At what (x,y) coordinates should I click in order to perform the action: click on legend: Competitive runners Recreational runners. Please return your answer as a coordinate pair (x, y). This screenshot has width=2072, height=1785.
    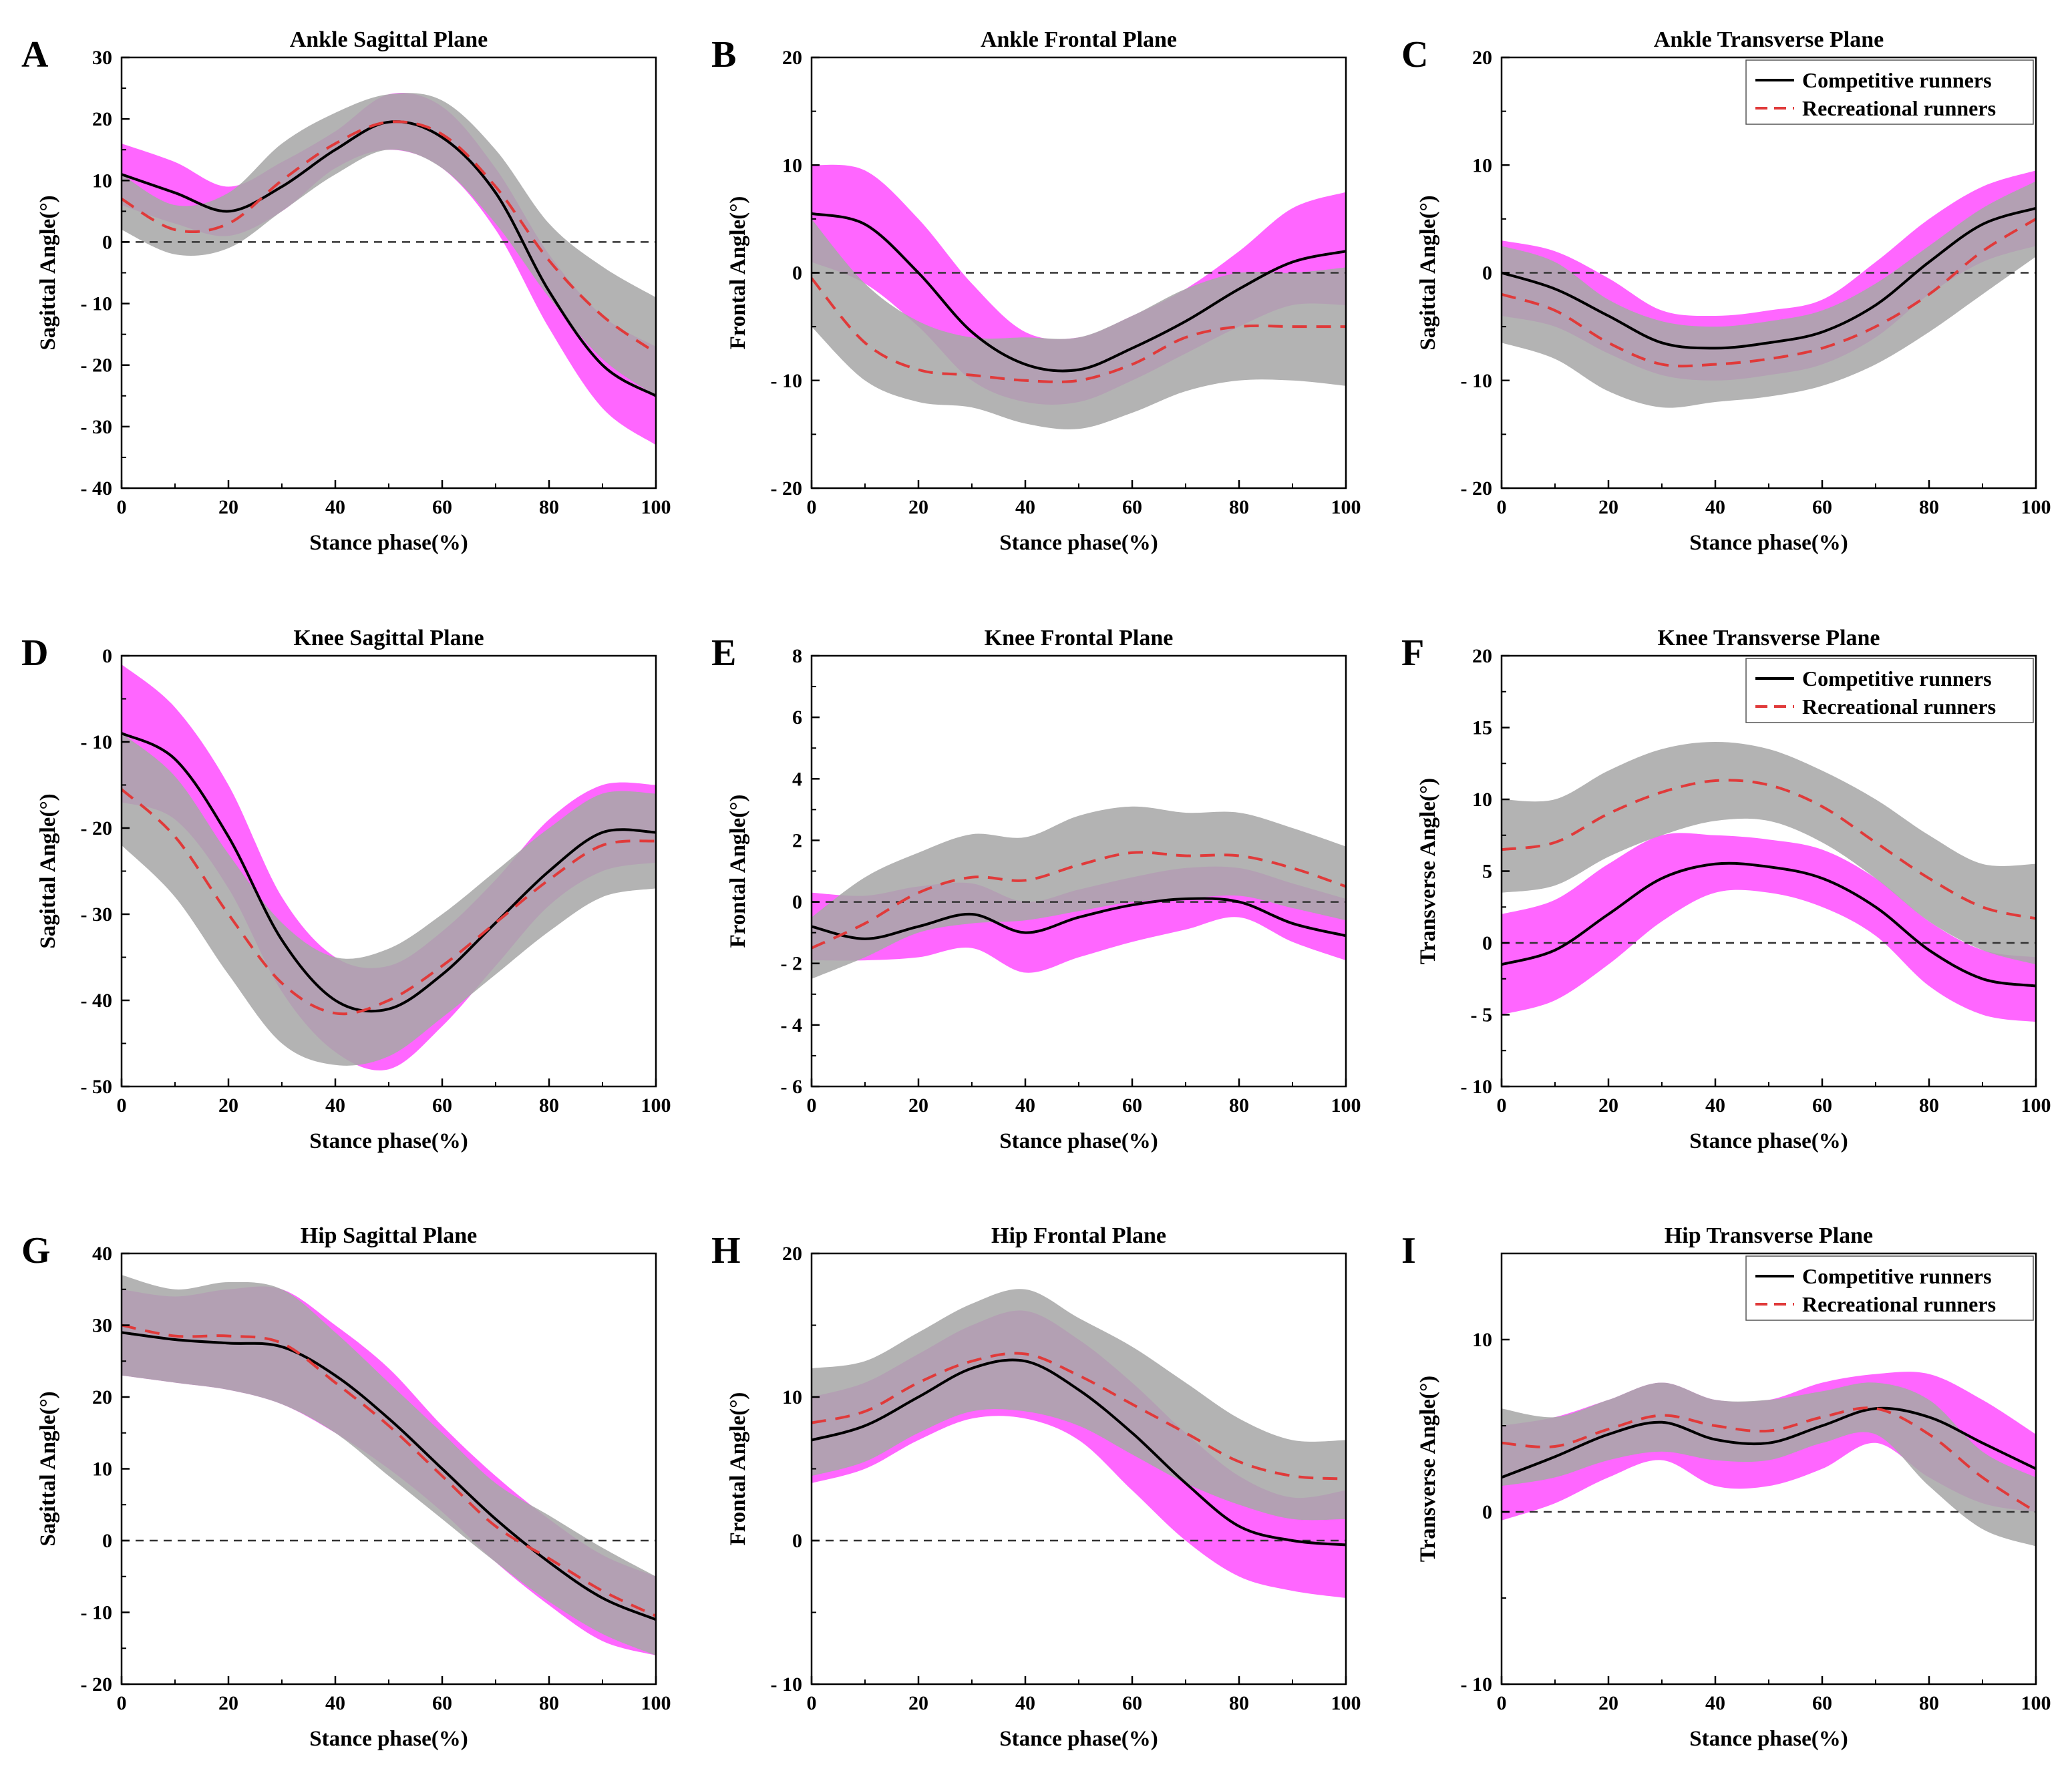
    Looking at the image, I should click on (1889, 92).